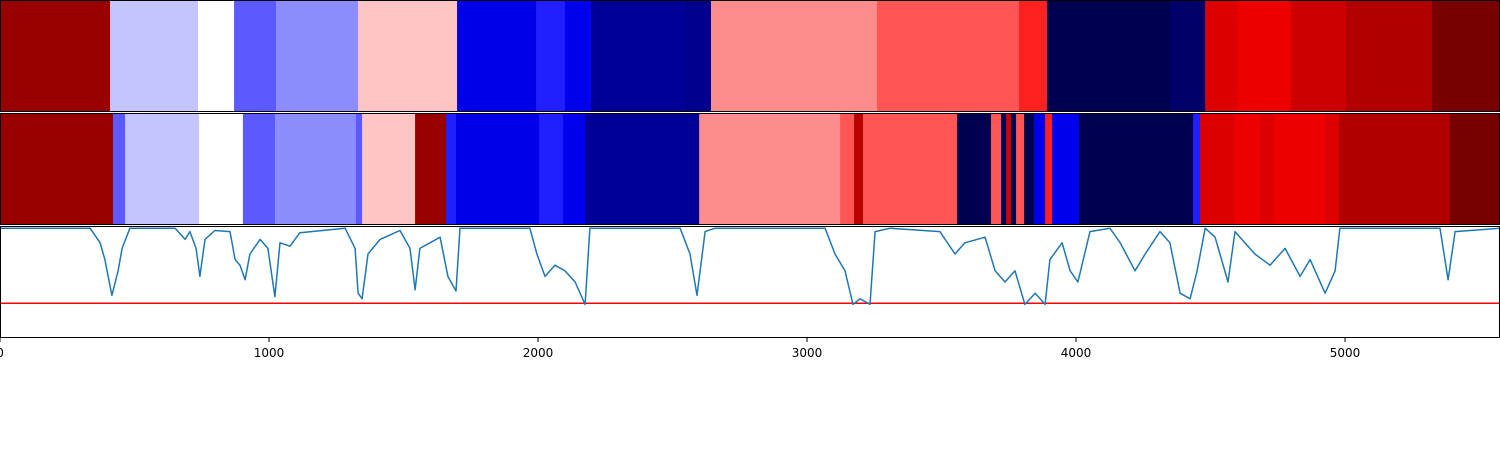 Image resolution: width=1500 pixels, height=450 pixels. Describe the element at coordinates (1345, 353) in the screenshot. I see `x-tick-label: 5000` at that location.